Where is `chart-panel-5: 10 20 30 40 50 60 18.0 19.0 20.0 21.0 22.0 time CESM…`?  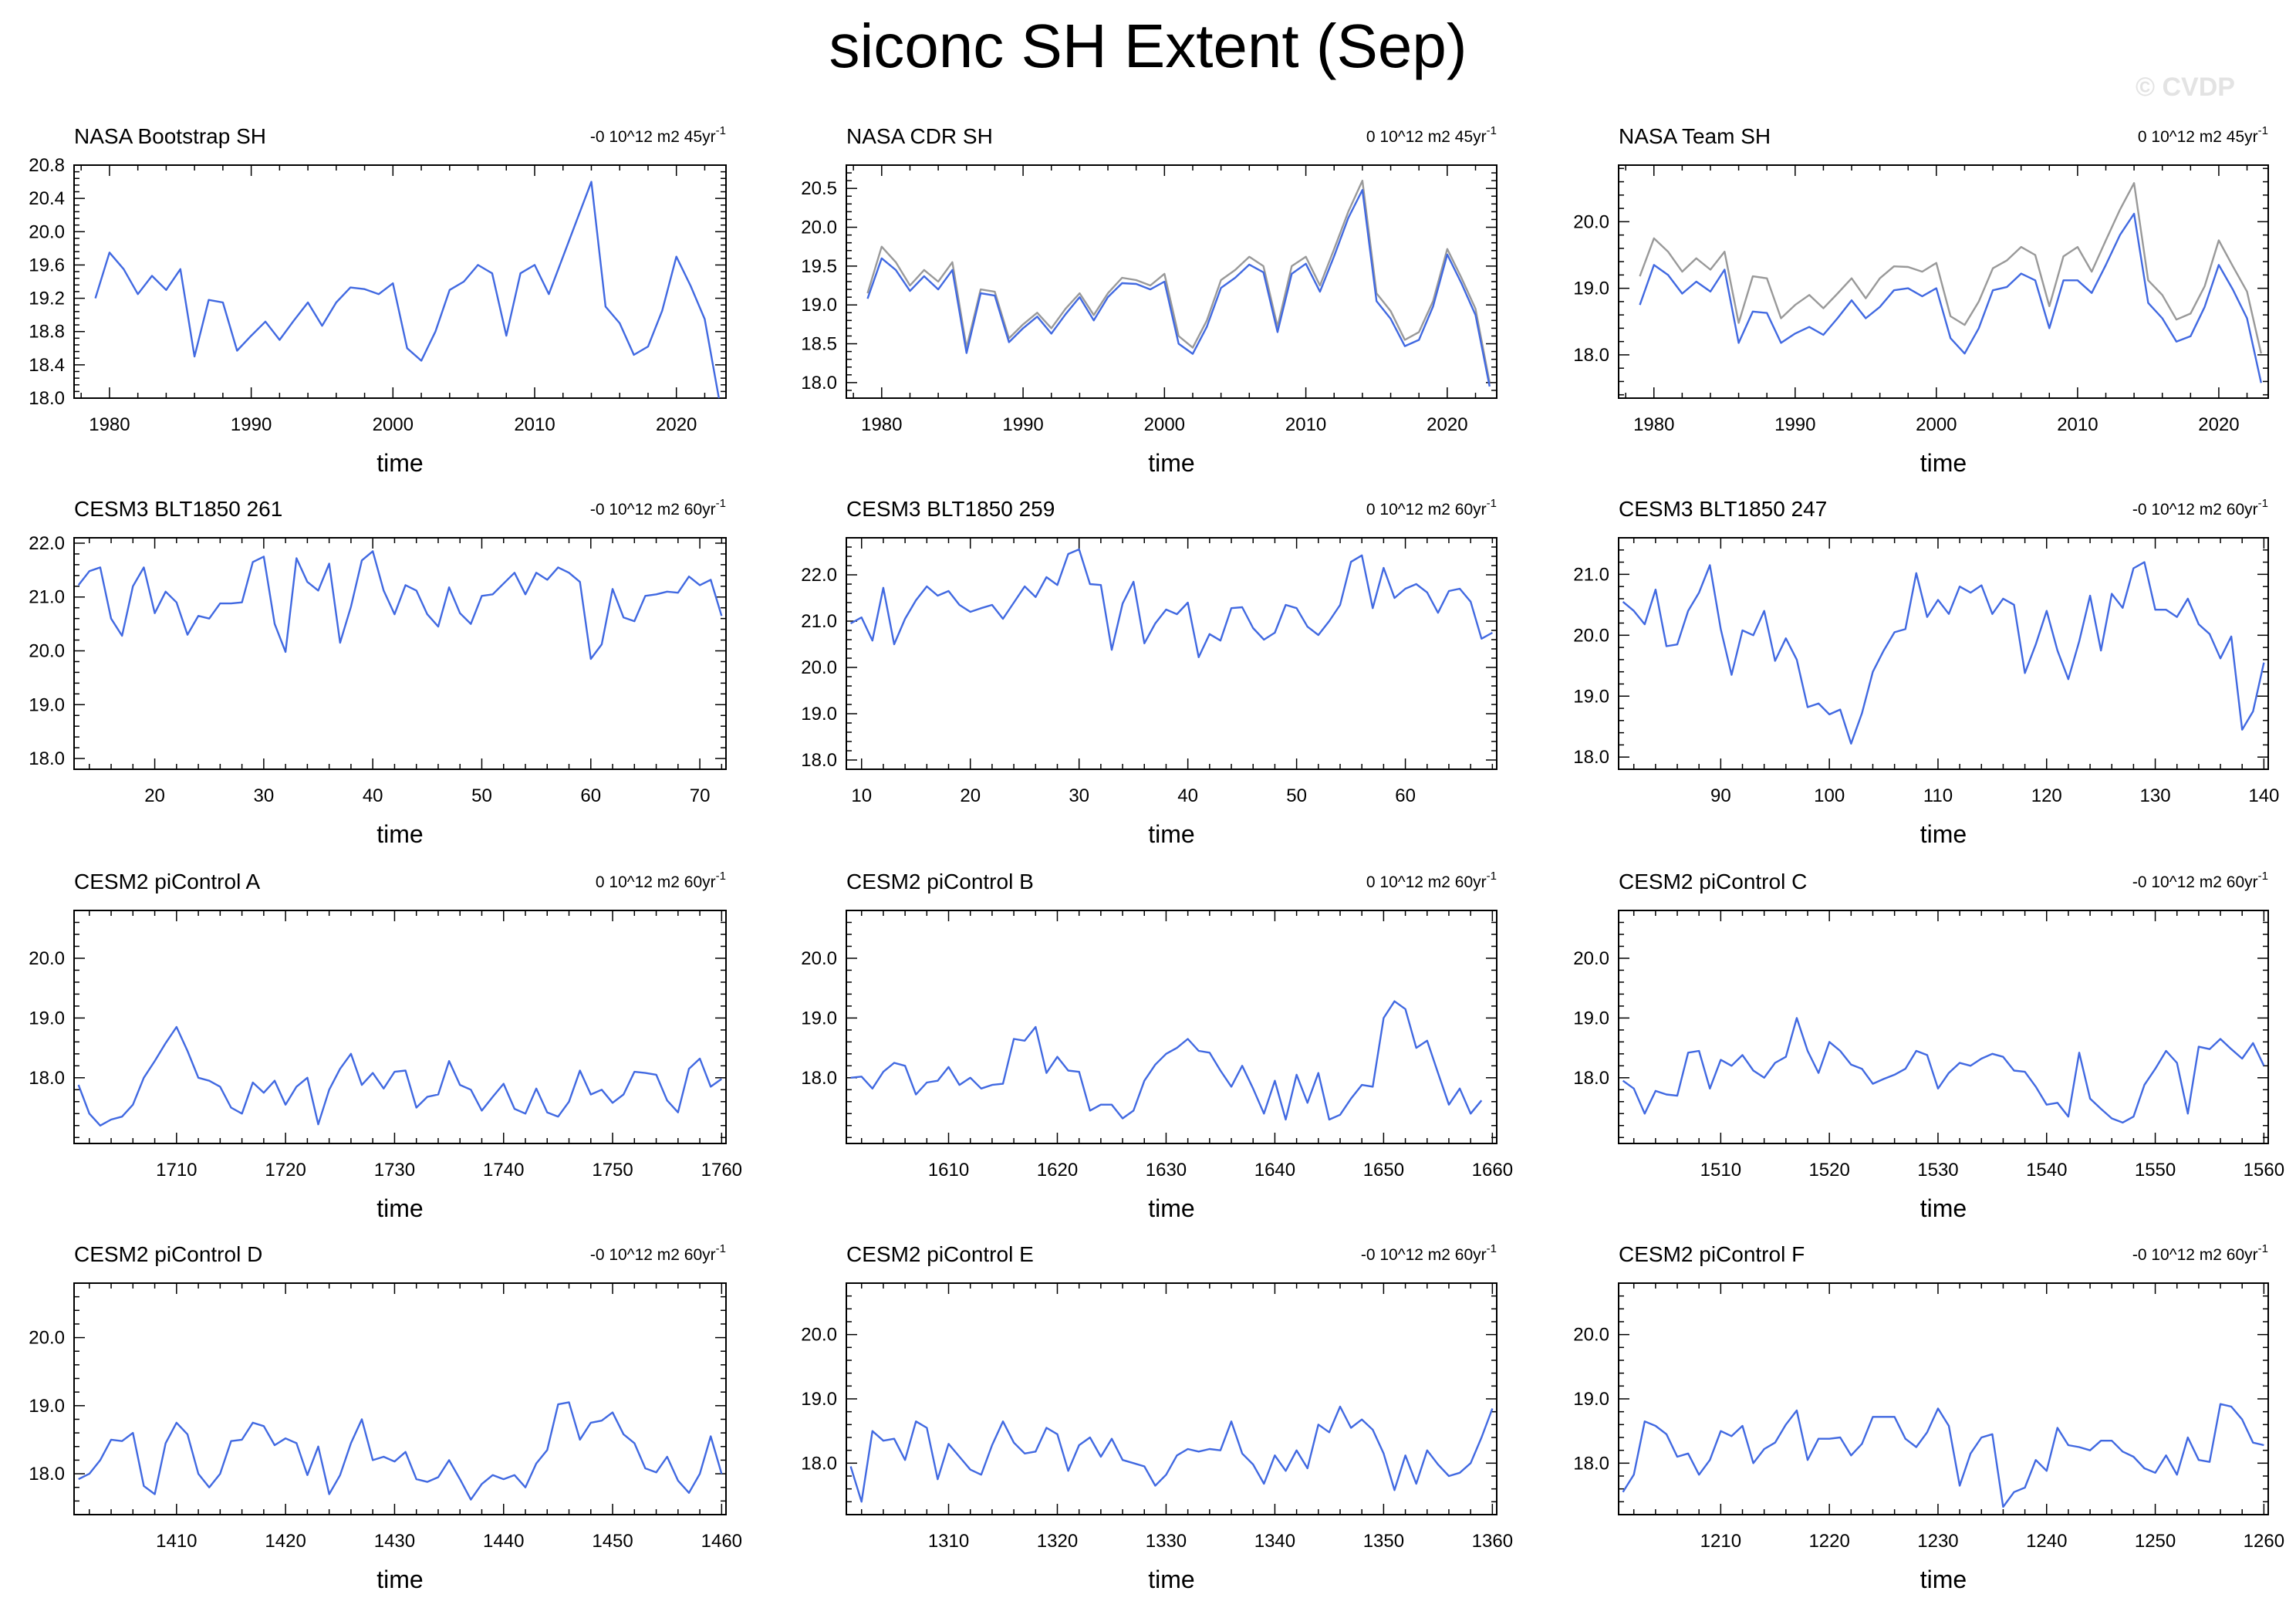 chart-panel-5: 10 20 30 40 50 60 18.0 19.0 20.0 21.0 22.0 time CESM… is located at coordinates (1149, 672).